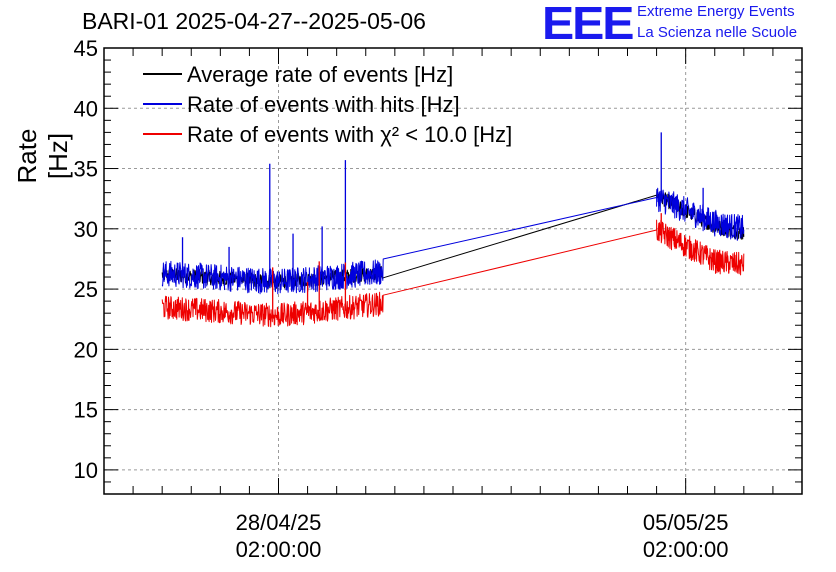  Describe the element at coordinates (323, 104) in the screenshot. I see `legend-label: Rate of events with hits [Hz]` at that location.